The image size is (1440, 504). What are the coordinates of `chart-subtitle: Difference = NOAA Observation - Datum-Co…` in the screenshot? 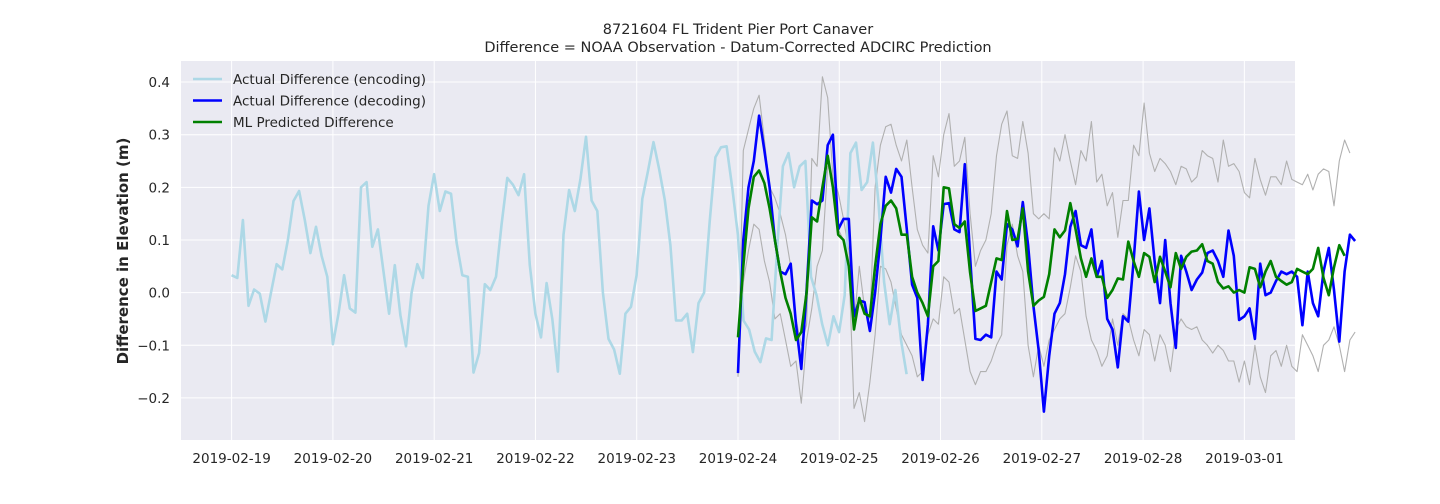 It's located at (738, 48).